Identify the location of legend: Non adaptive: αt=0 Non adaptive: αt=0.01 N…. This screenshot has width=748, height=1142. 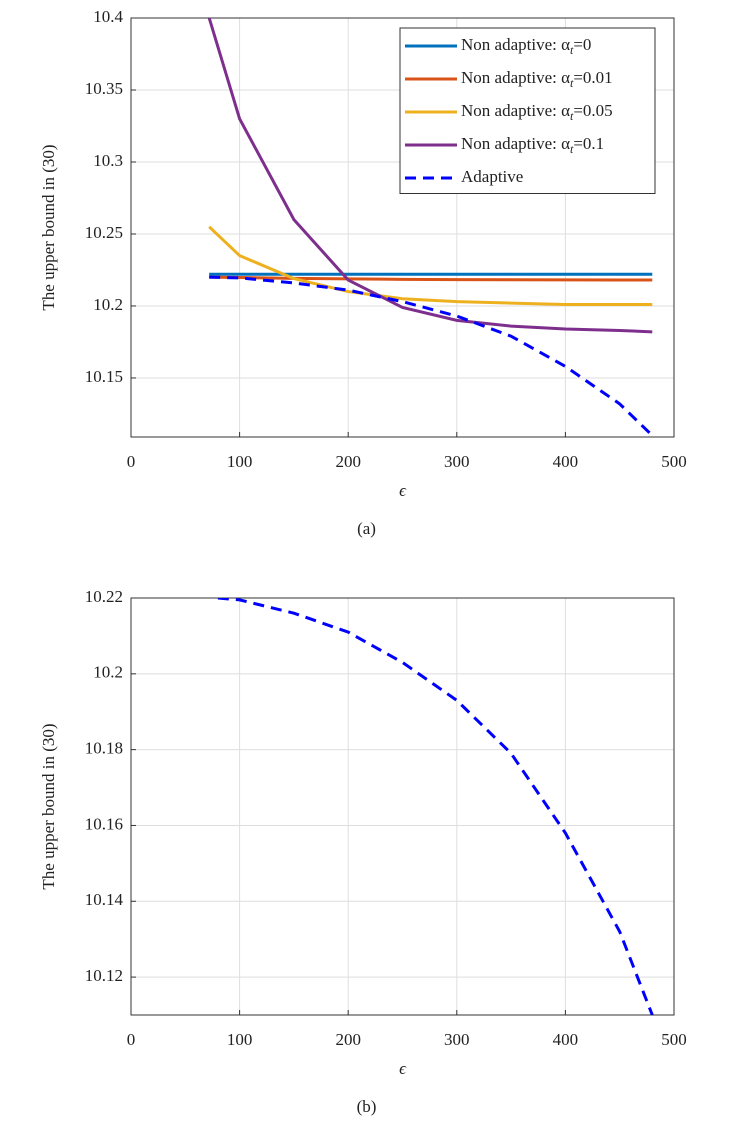
(527, 110).